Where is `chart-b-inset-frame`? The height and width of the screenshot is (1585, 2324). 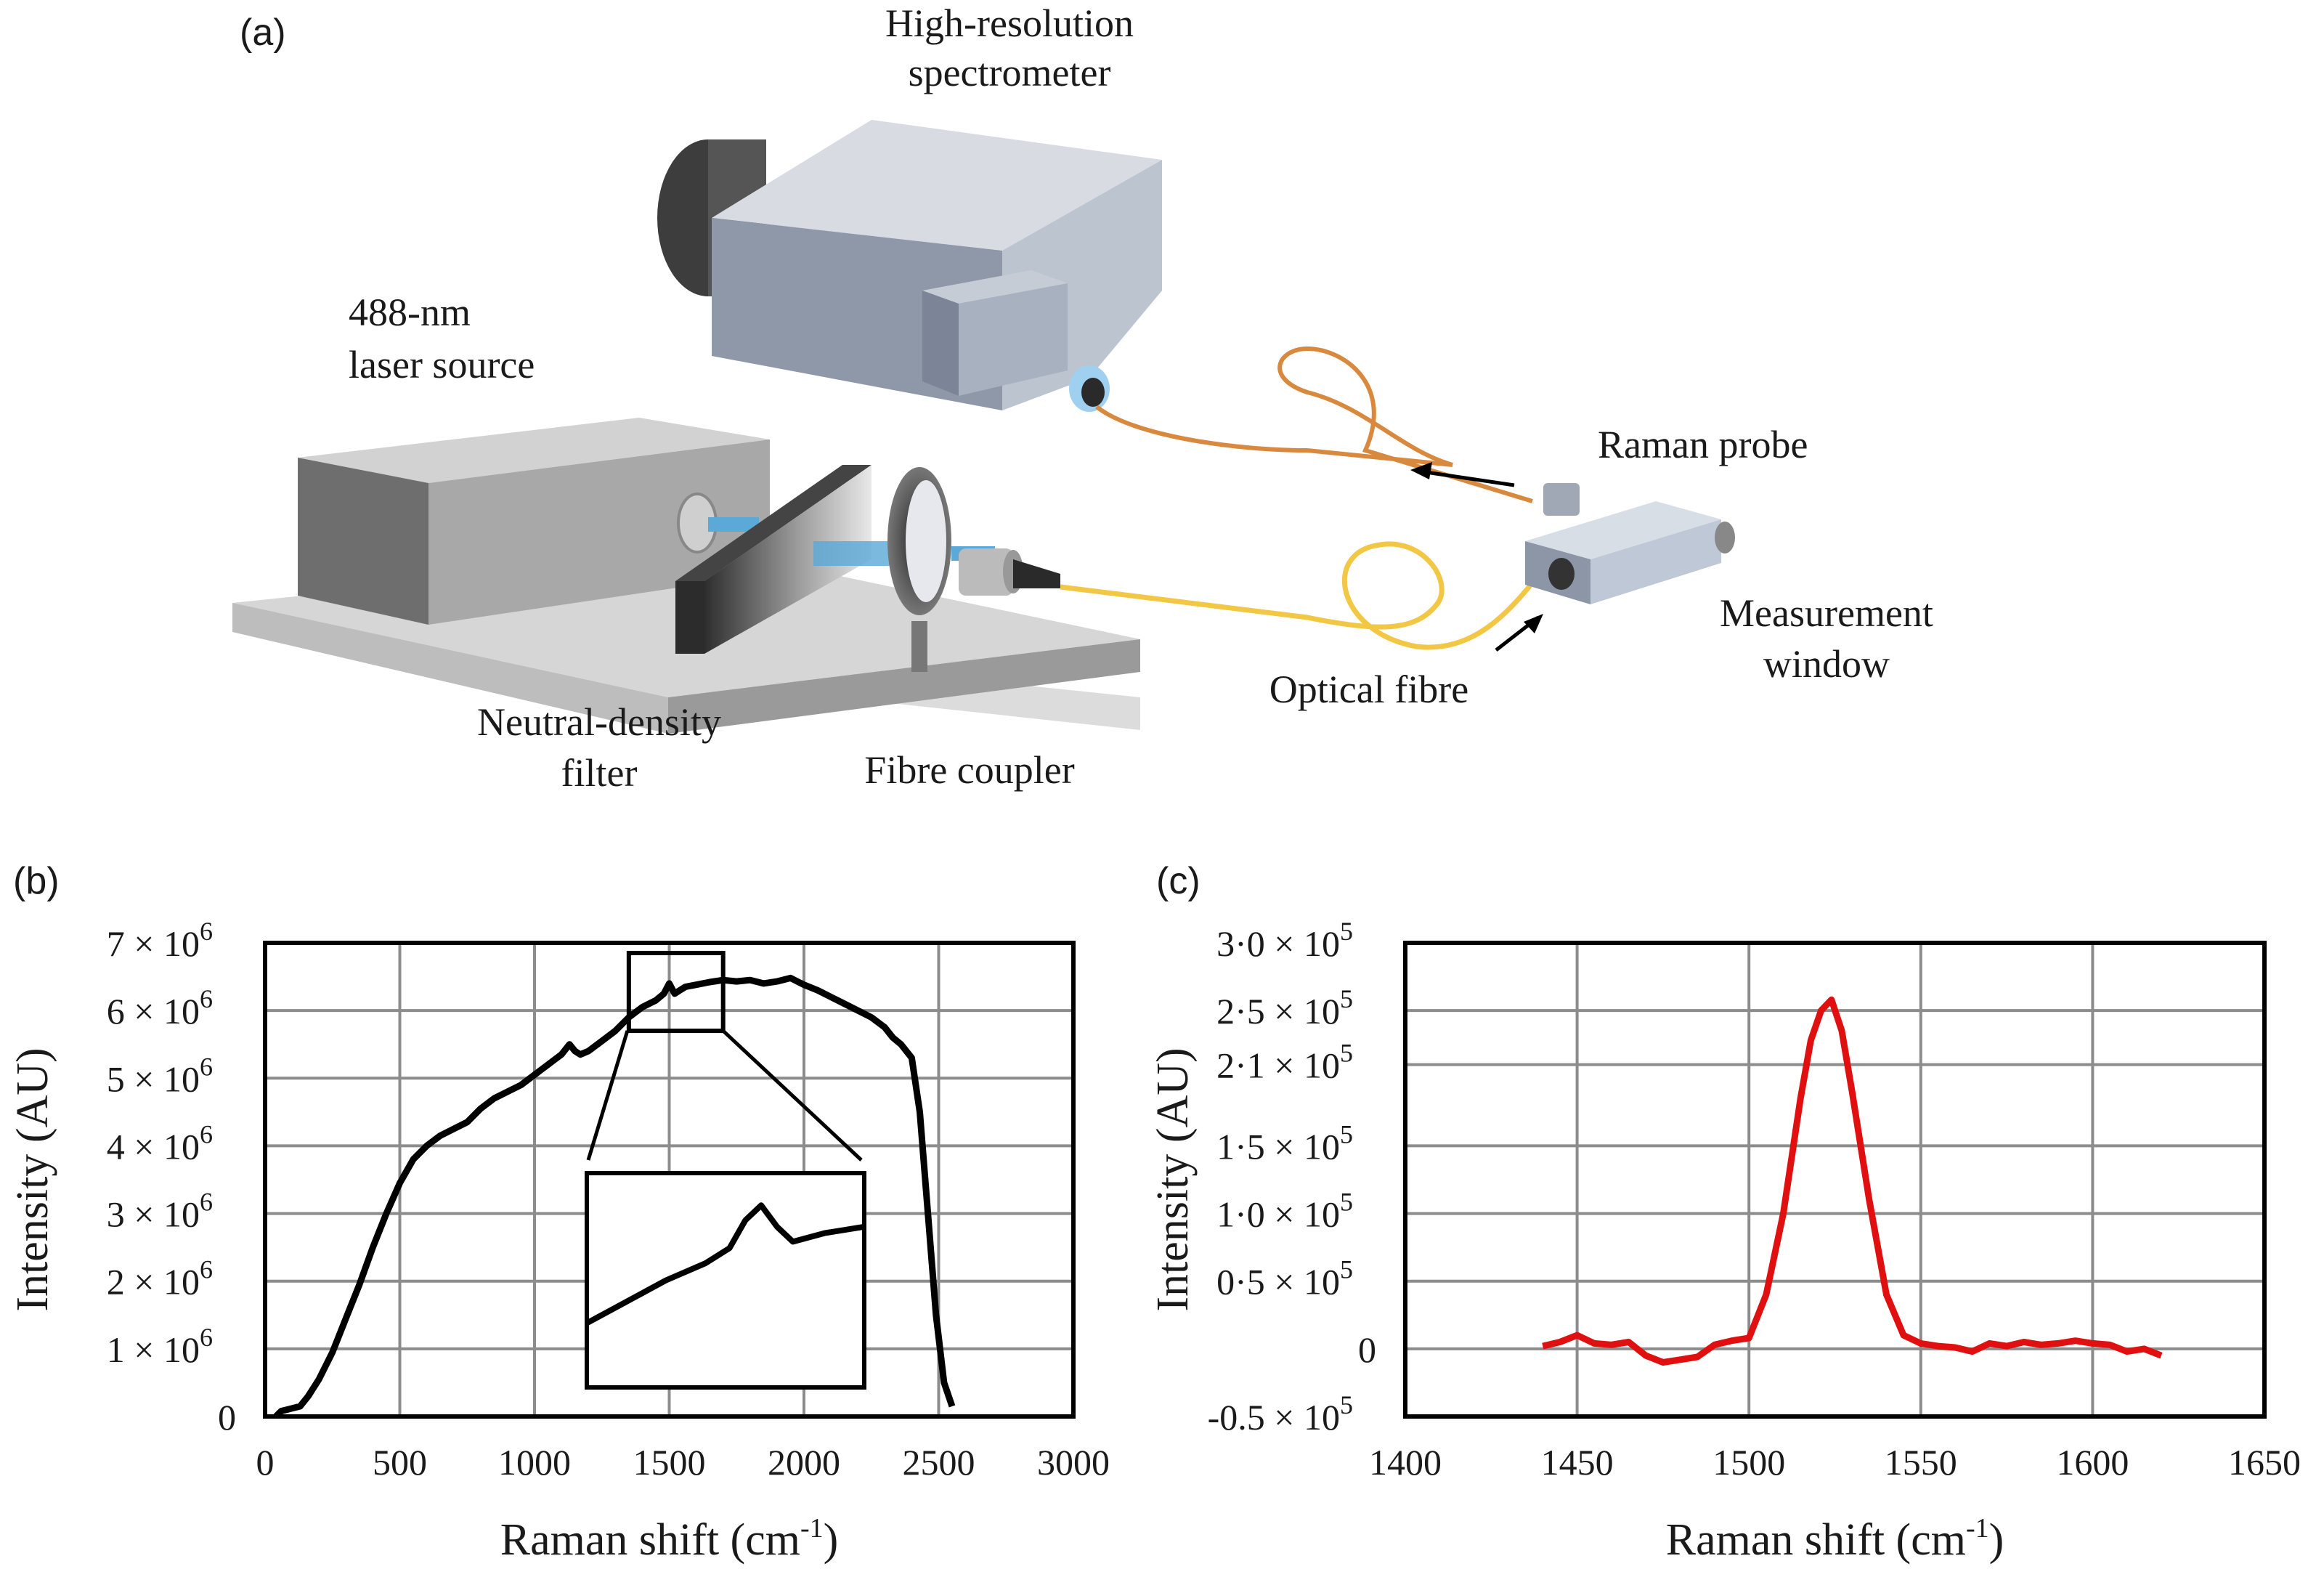
chart-b-inset-frame is located at coordinates (725, 1280).